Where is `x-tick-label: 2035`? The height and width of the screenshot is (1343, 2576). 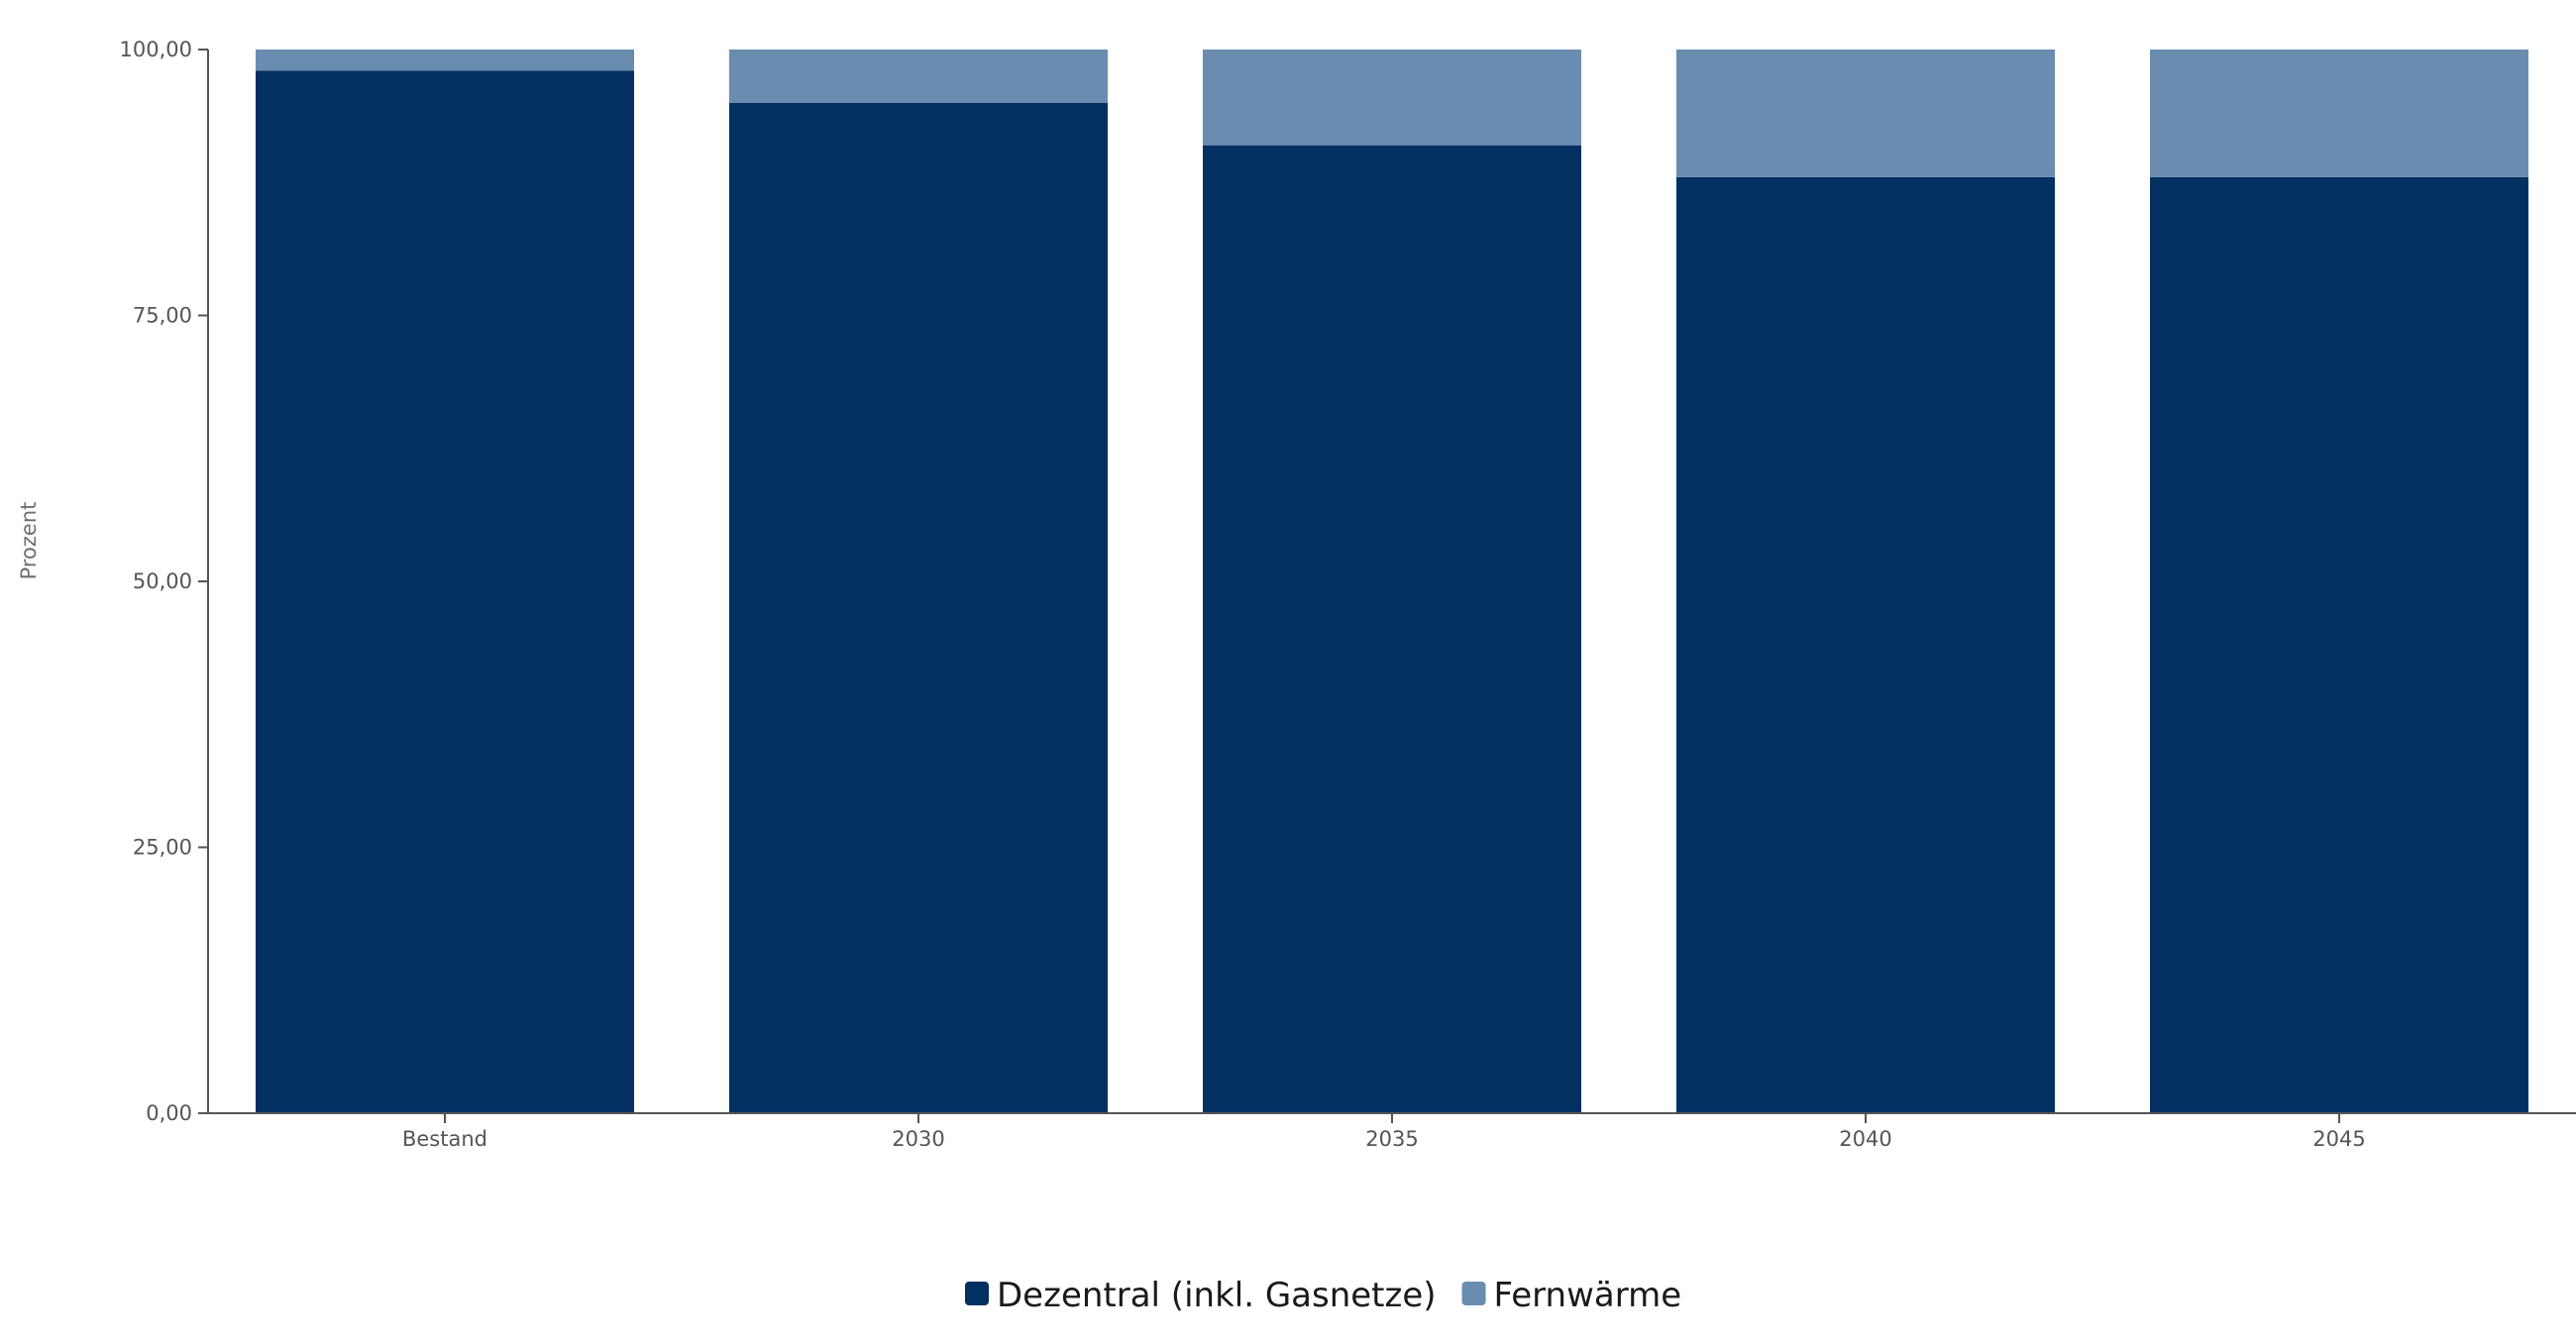
x-tick-label: 2035 is located at coordinates (1391, 1139).